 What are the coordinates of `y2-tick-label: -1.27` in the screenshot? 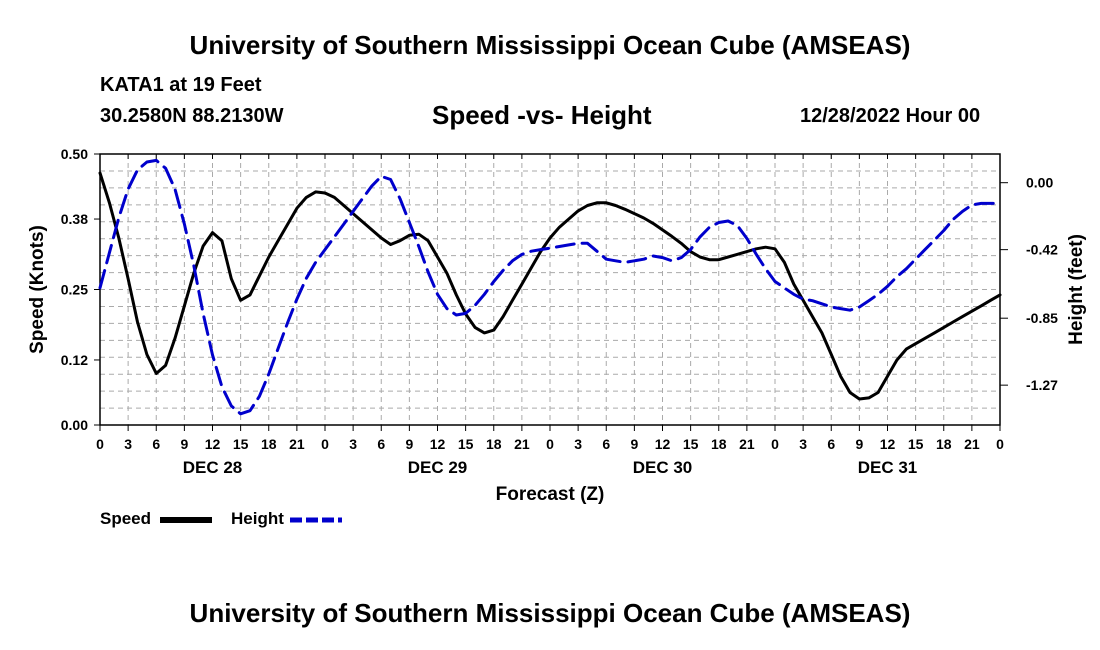 It's located at (1042, 385).